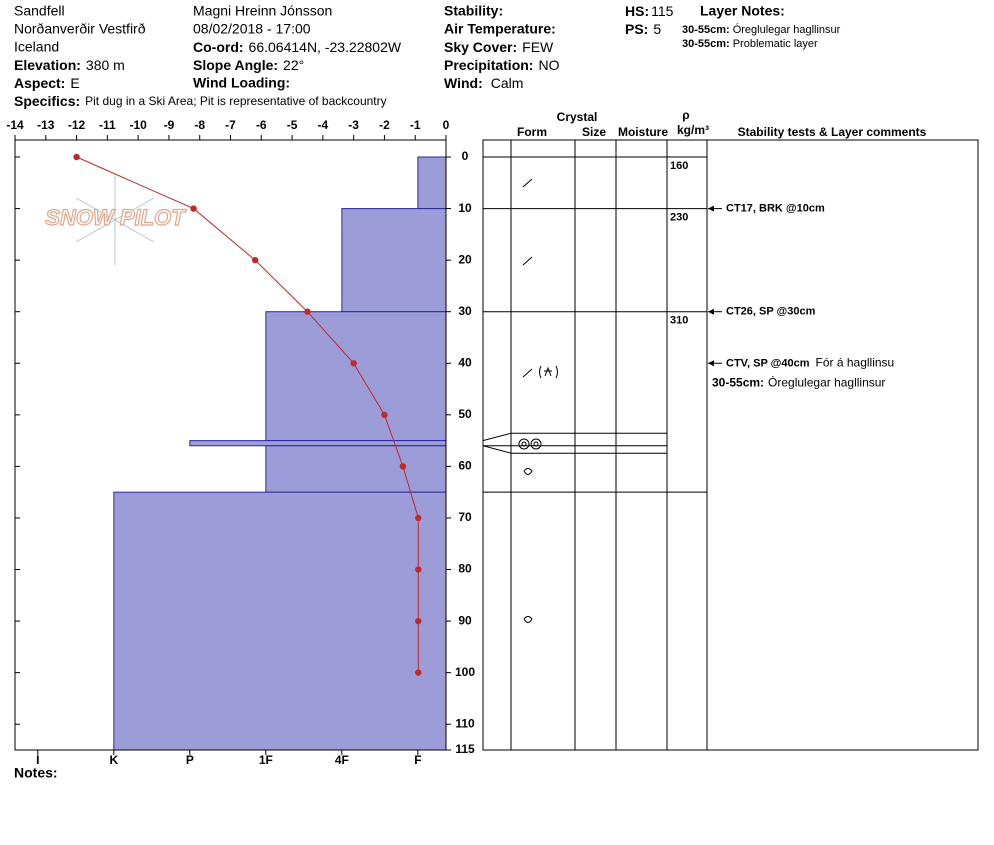  What do you see at coordinates (499, 47) in the screenshot?
I see `sky-cover: Sky Cover: FEW` at bounding box center [499, 47].